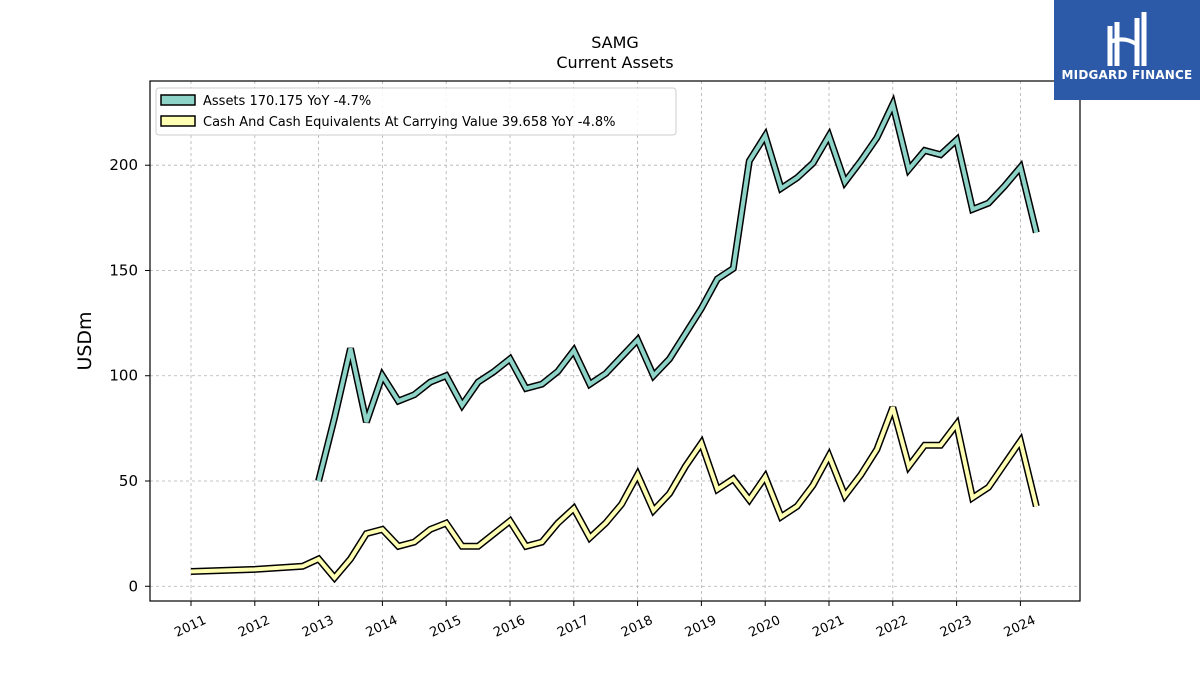 The height and width of the screenshot is (675, 1200). What do you see at coordinates (765, 627) in the screenshot?
I see `x-tick-label: 2020` at bounding box center [765, 627].